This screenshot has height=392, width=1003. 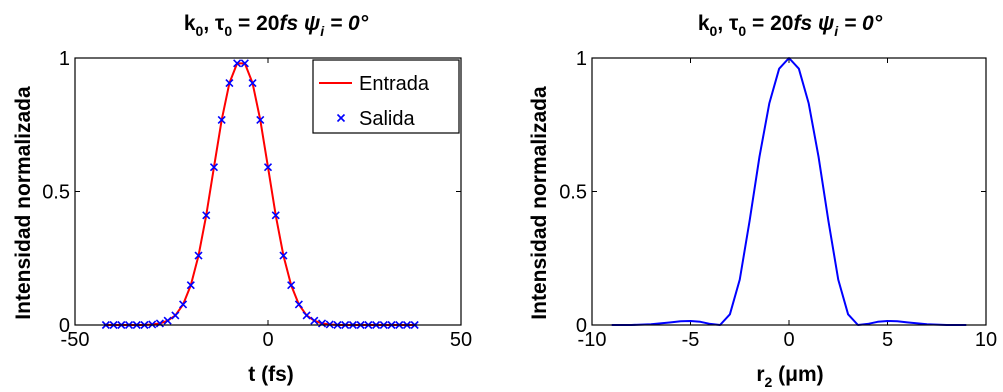 What do you see at coordinates (986, 340) in the screenshot?
I see `x-tick-label: 10` at bounding box center [986, 340].